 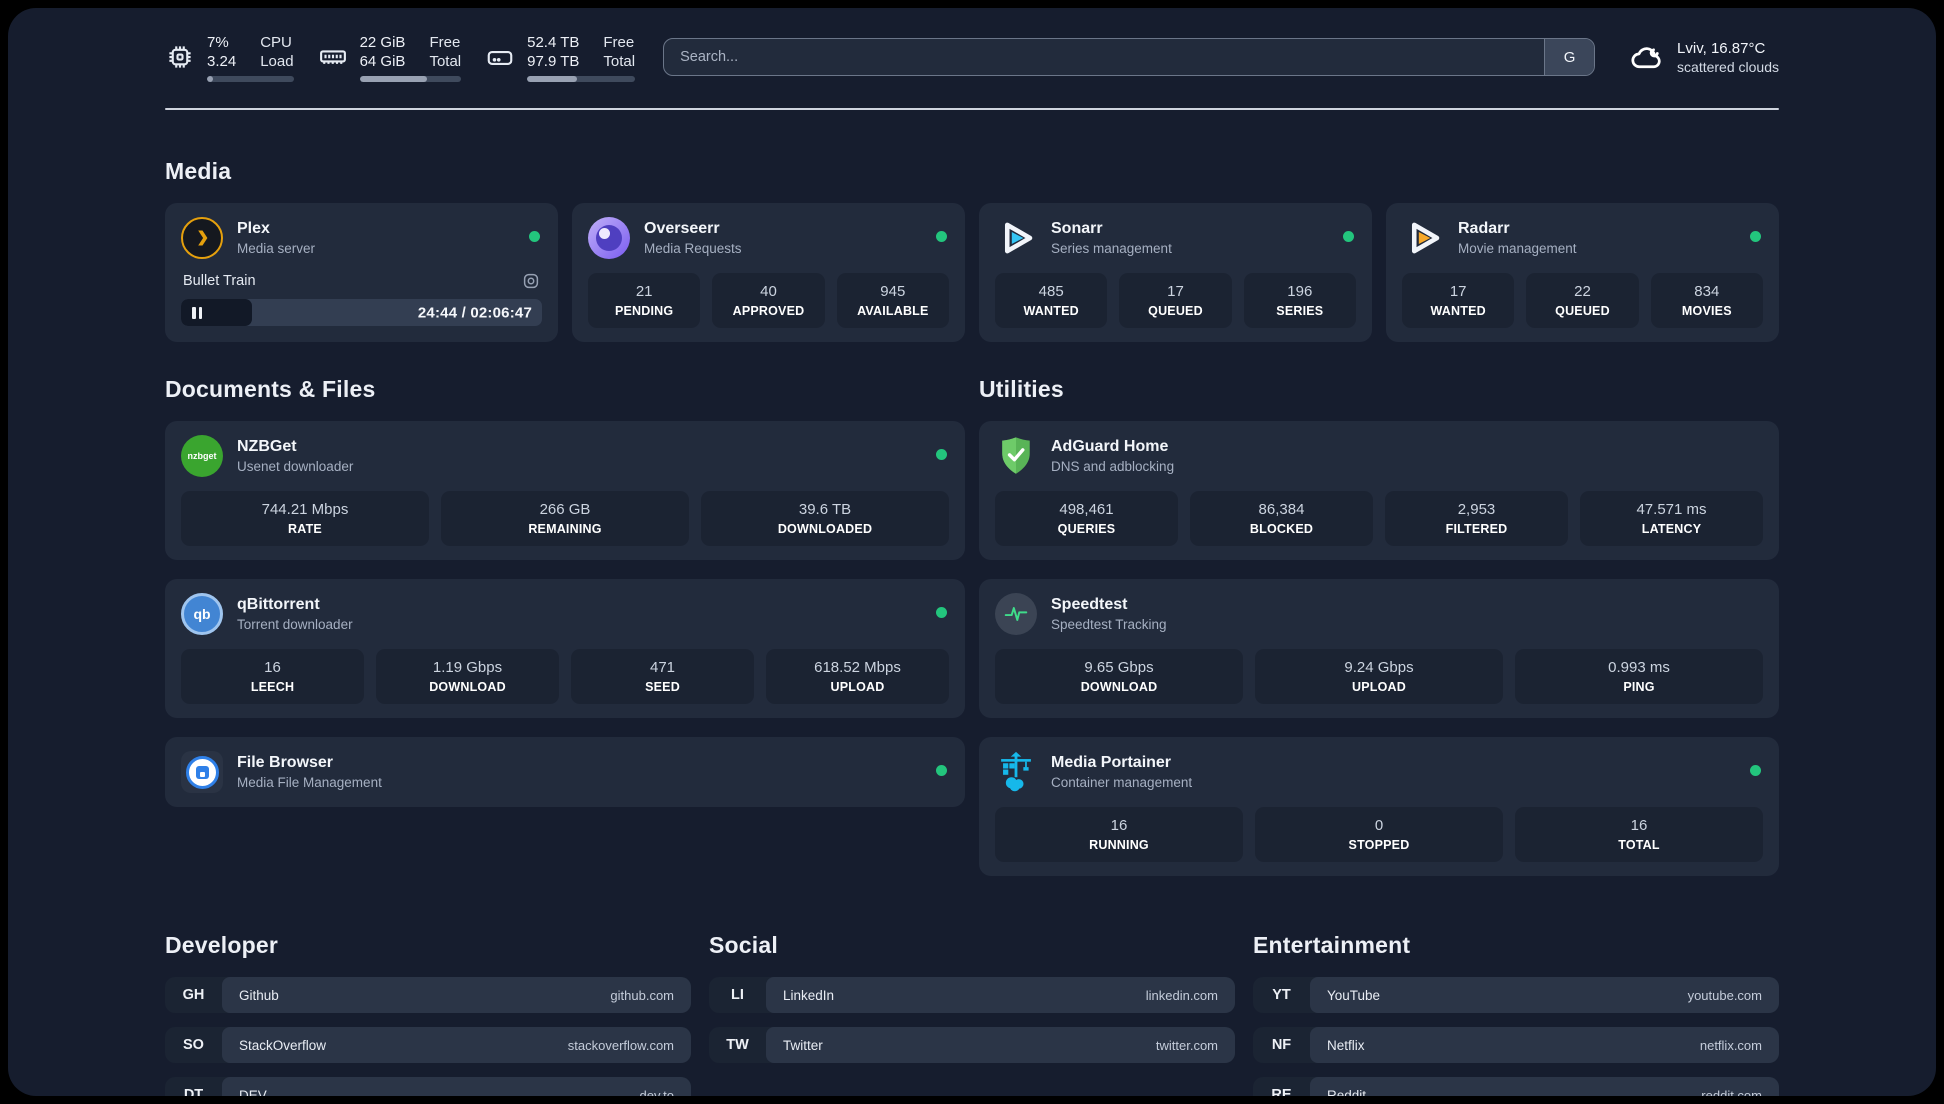 What do you see at coordinates (1104, 57) in the screenshot?
I see `search-input` at bounding box center [1104, 57].